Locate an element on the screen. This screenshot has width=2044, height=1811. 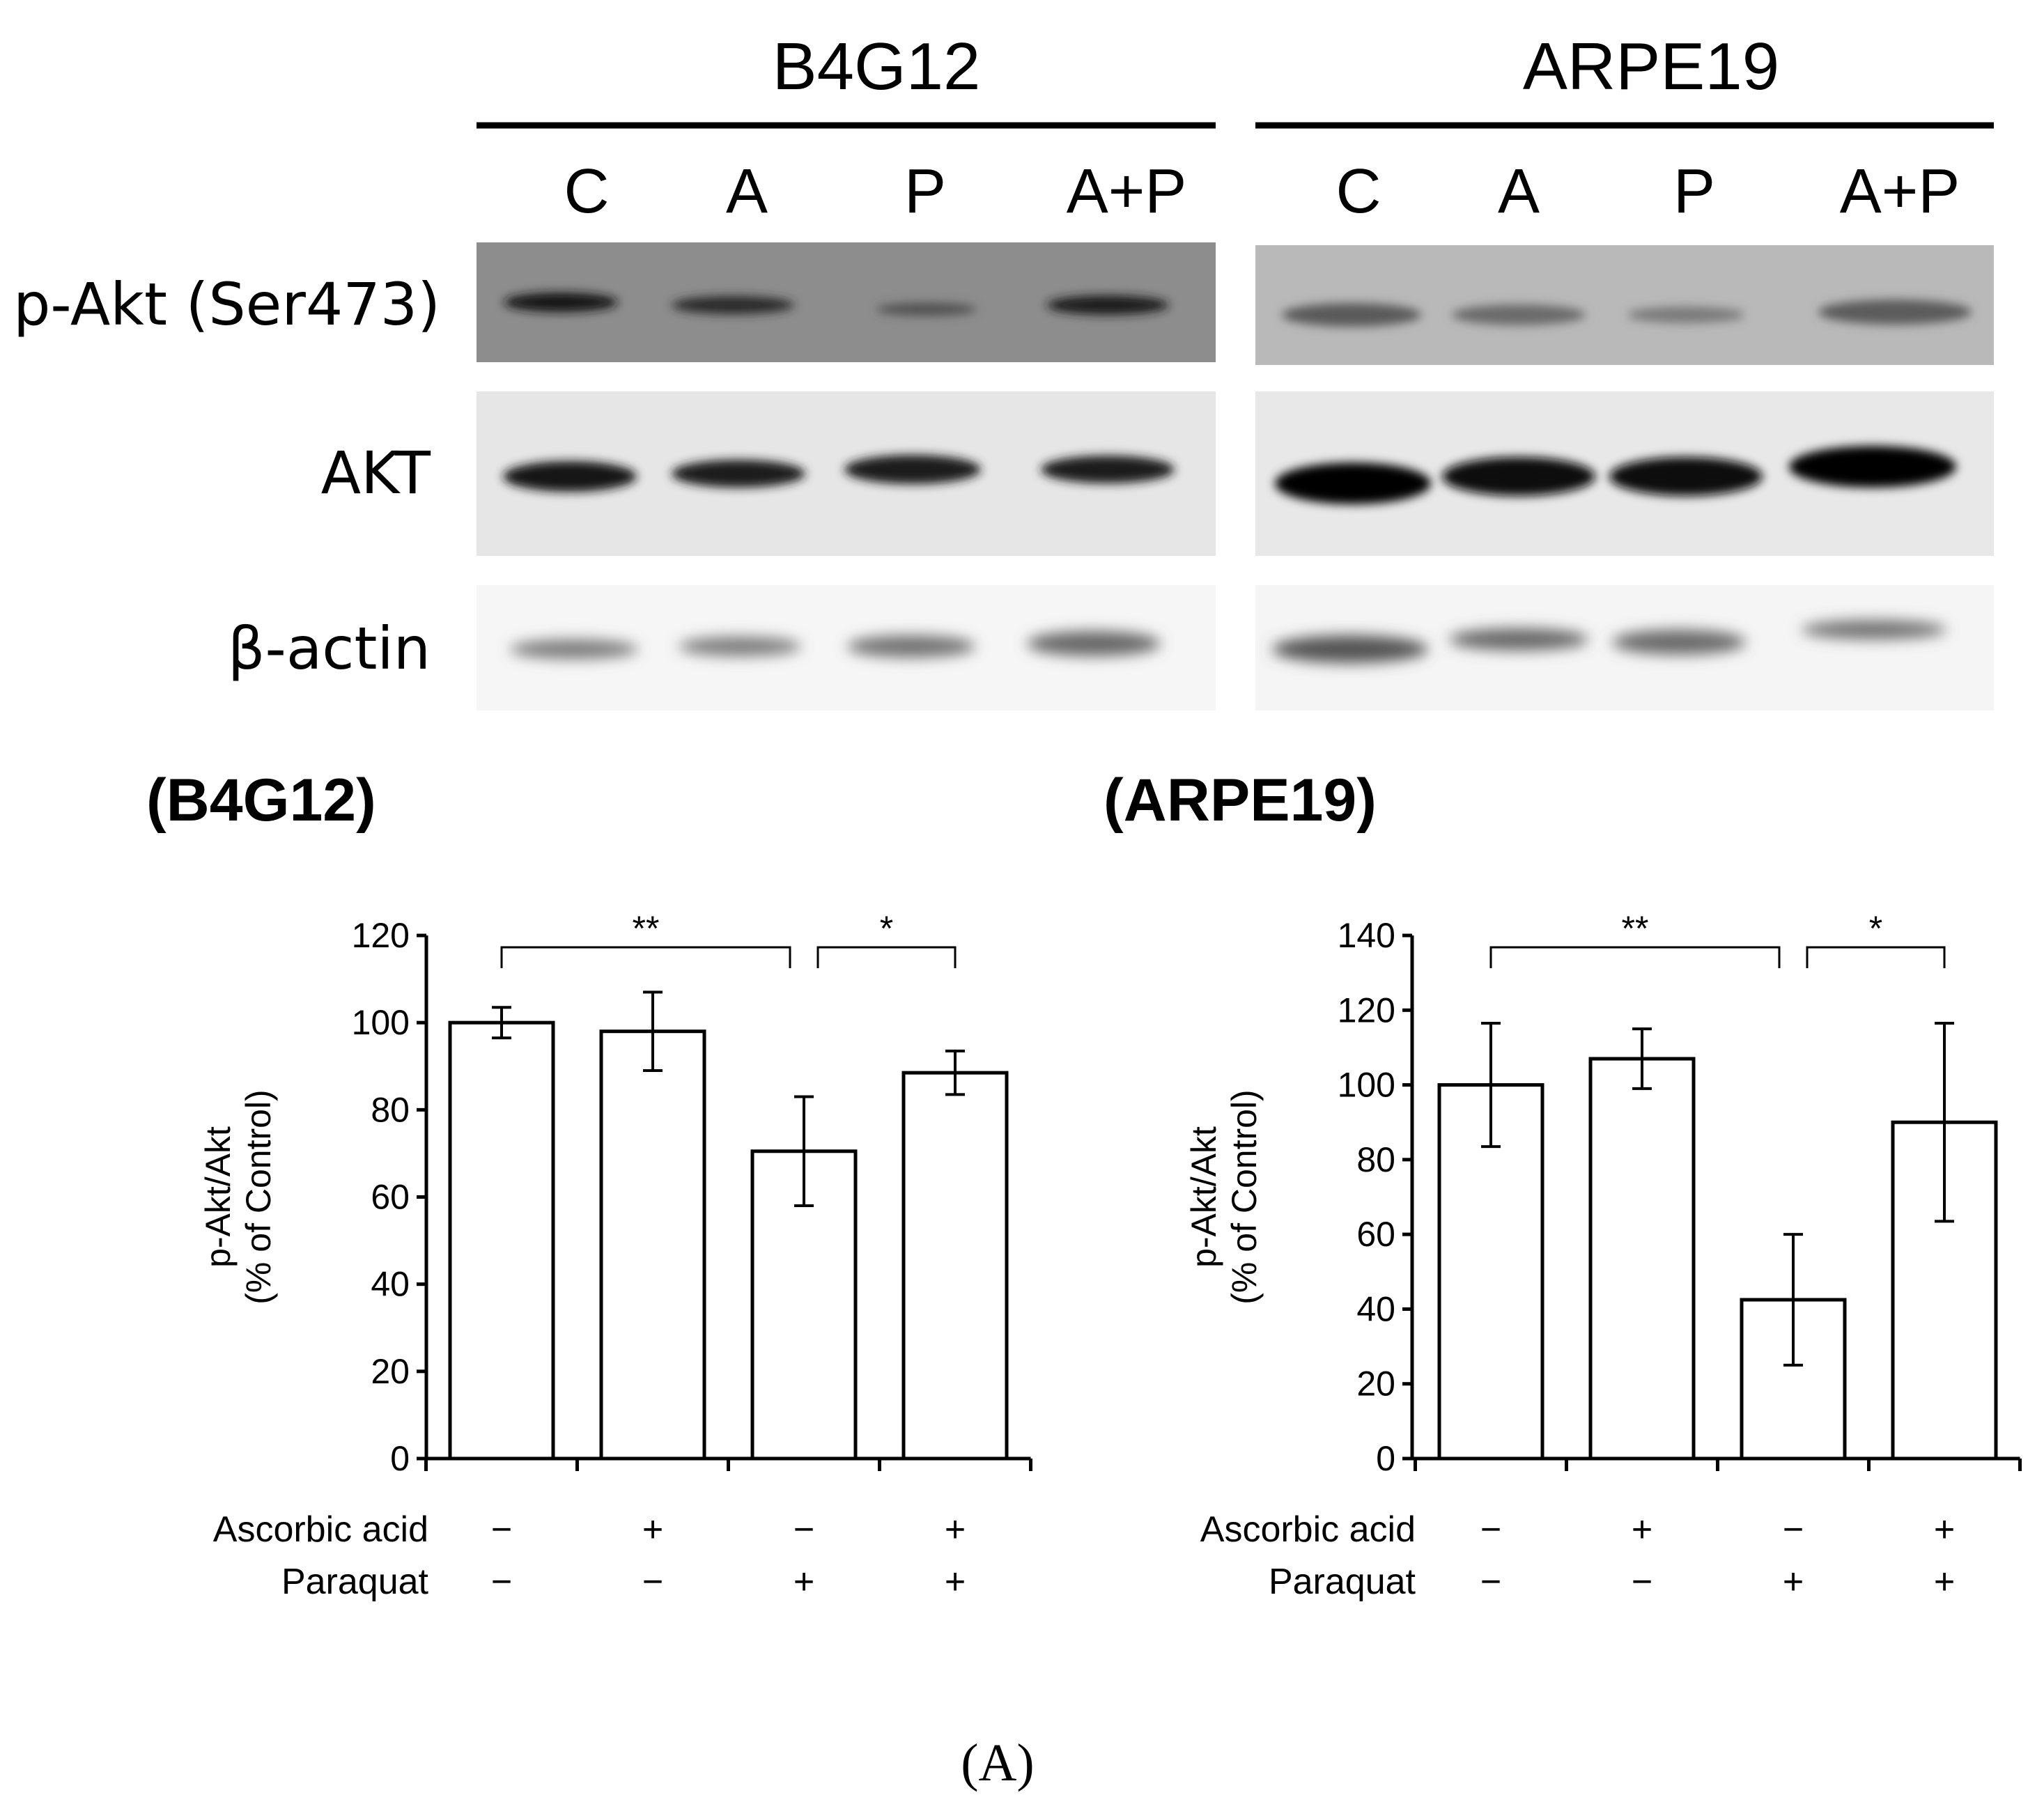
blot-lane-label-0-0: C is located at coordinates (587, 191).